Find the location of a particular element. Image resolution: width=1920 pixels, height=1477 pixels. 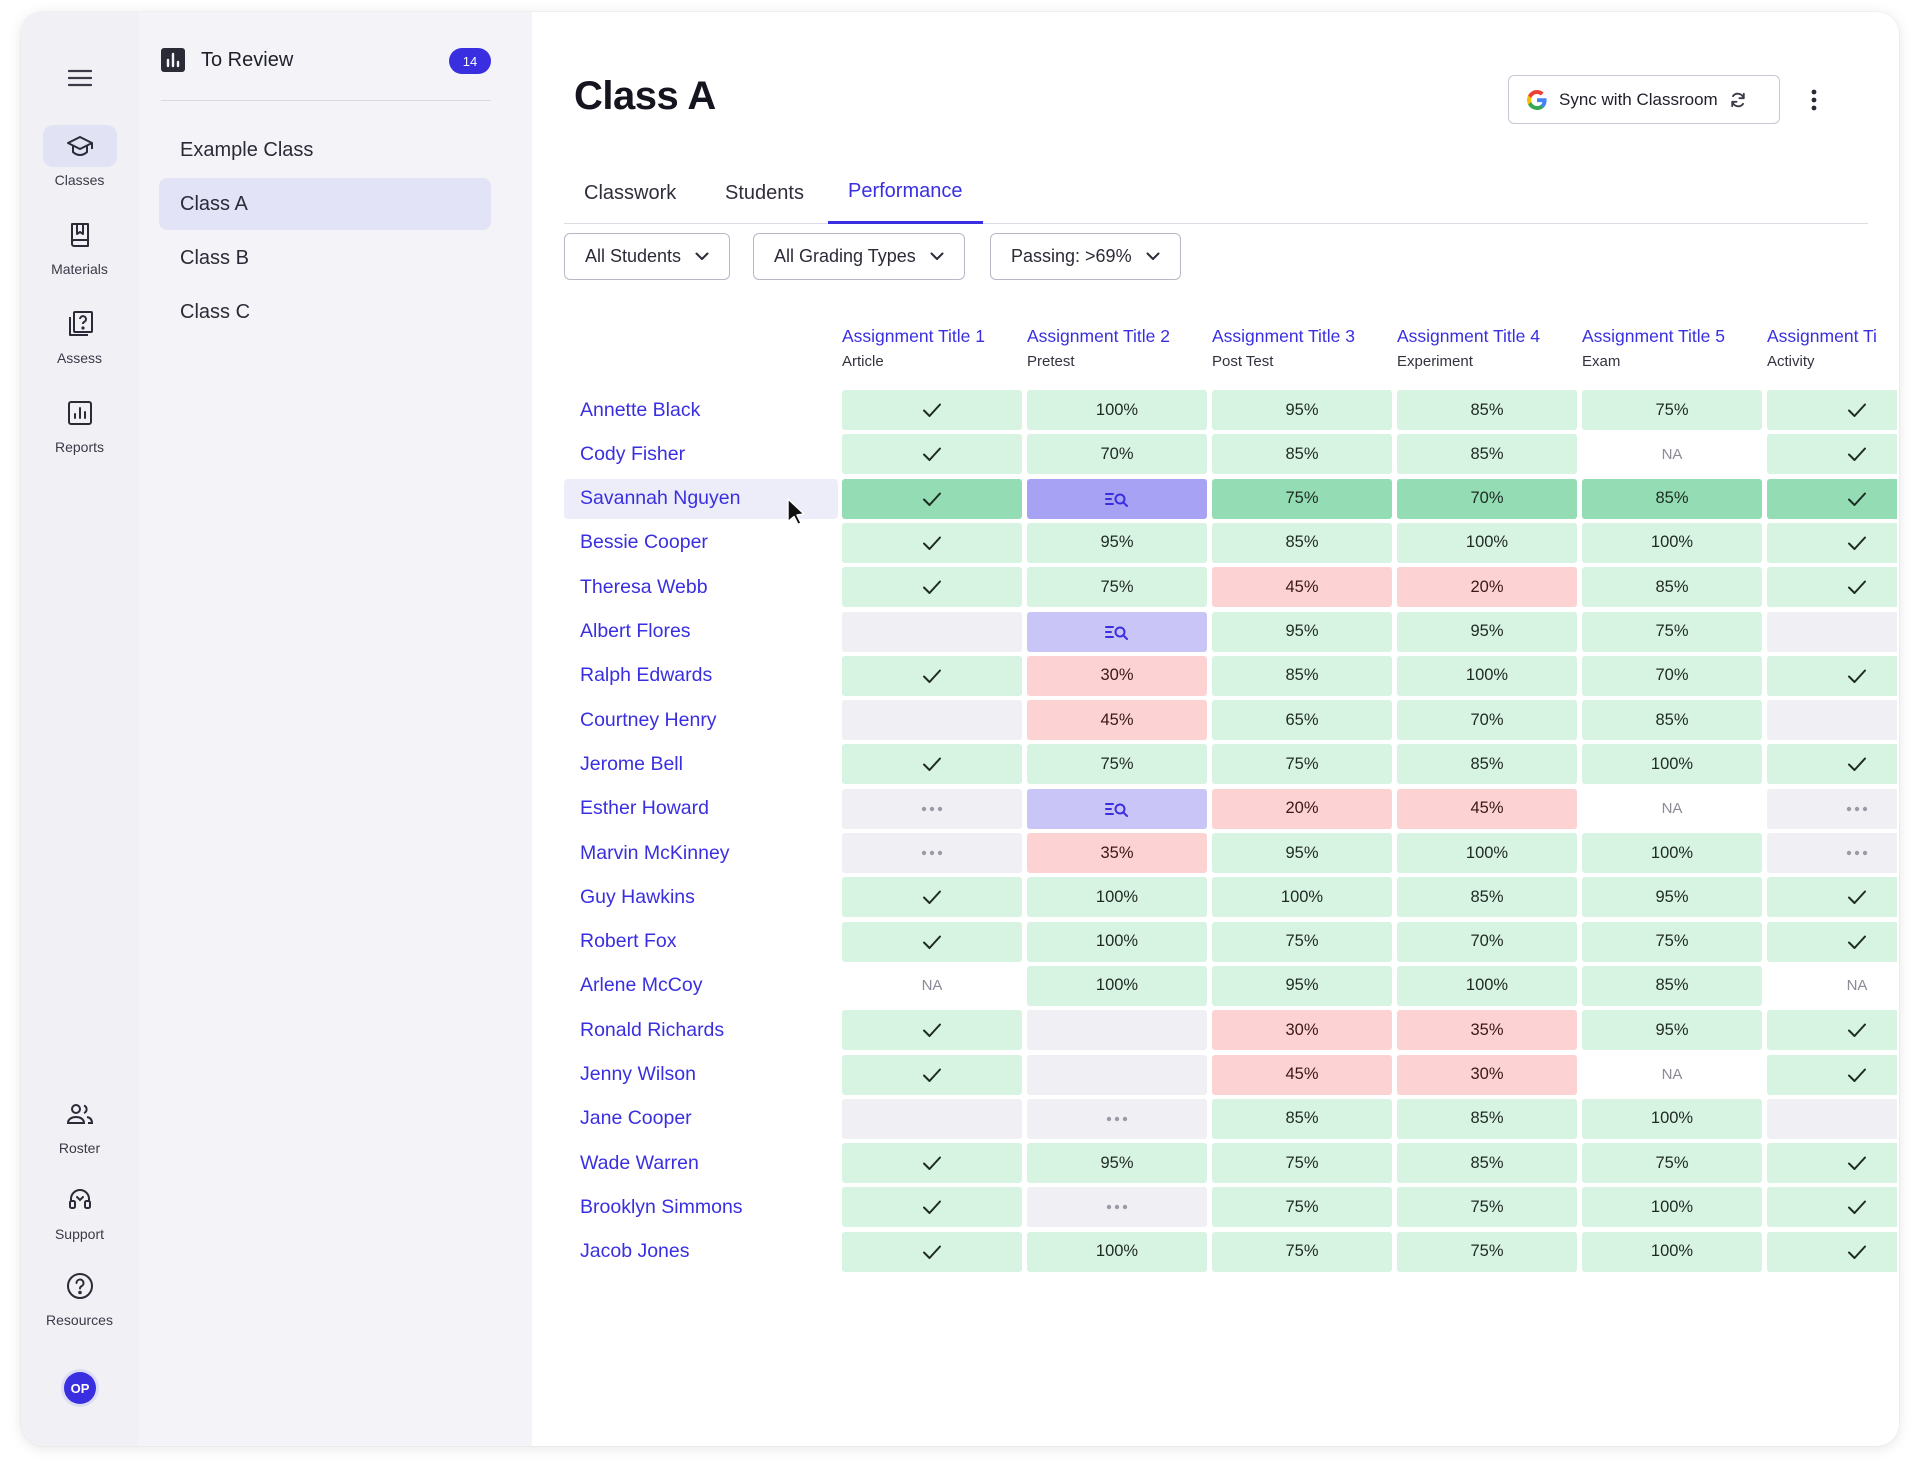

student-name-link: Ralph Edwards is located at coordinates (646, 675).